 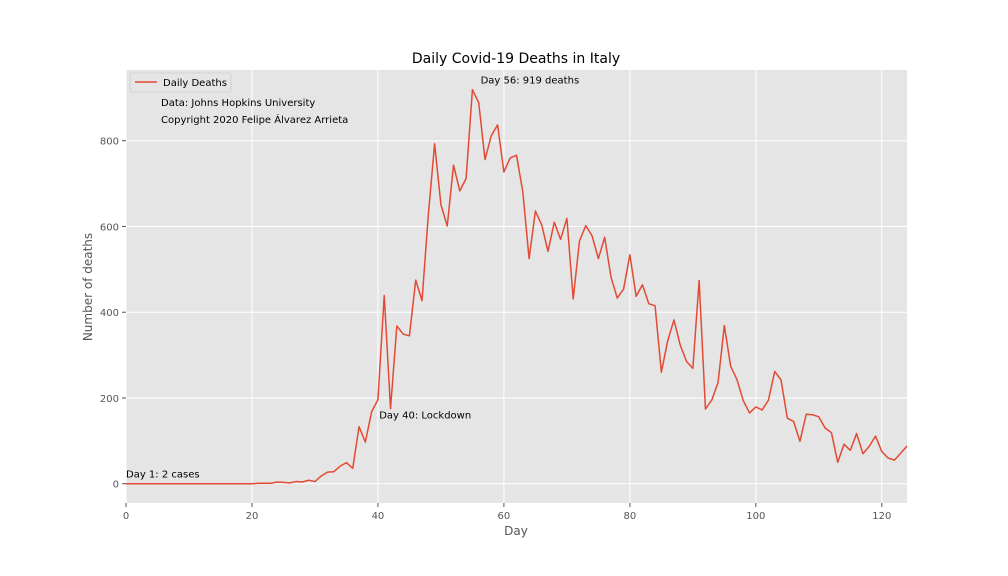 What do you see at coordinates (252, 516) in the screenshot?
I see `x-tick-label: 20` at bounding box center [252, 516].